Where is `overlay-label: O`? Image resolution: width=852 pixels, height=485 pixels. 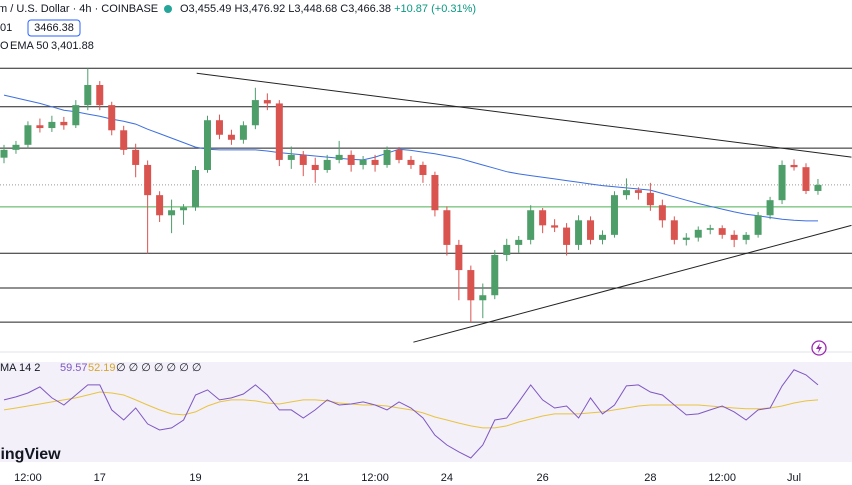 overlay-label: O is located at coordinates (4, 46).